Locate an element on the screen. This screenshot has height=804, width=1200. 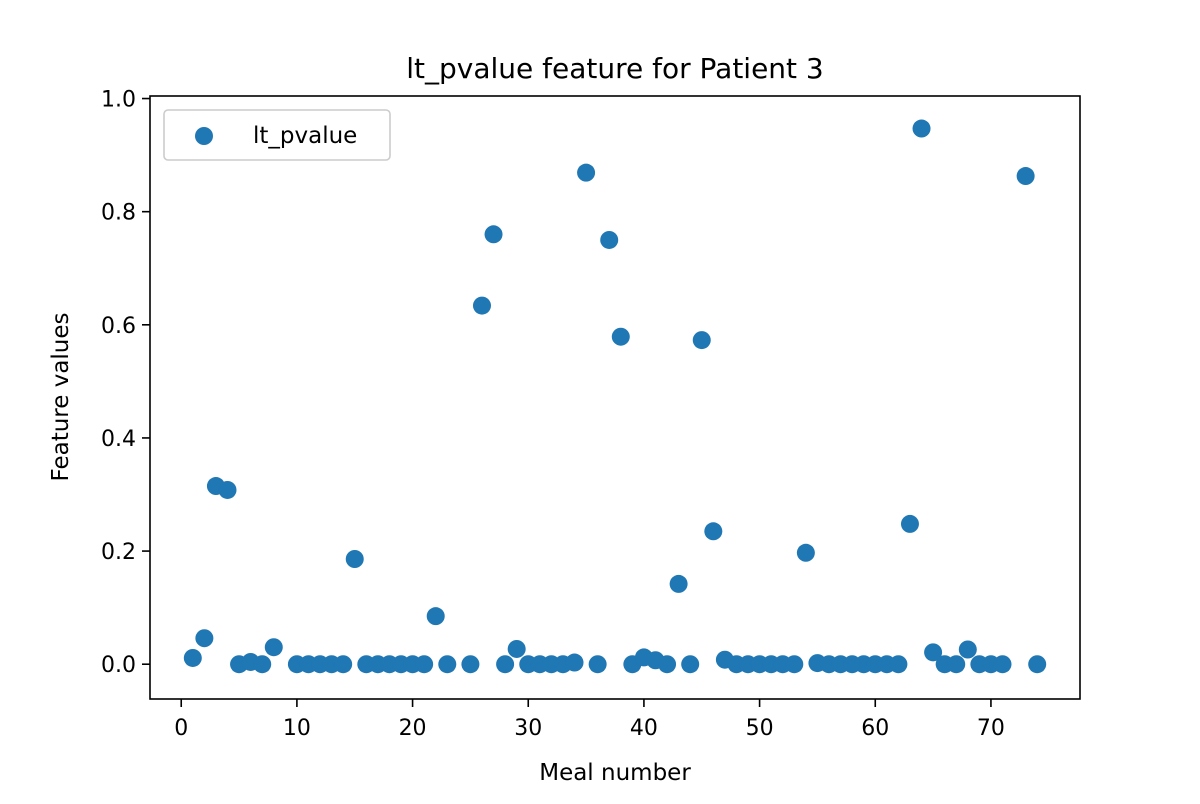
x-tick-label: 10 is located at coordinates (297, 728).